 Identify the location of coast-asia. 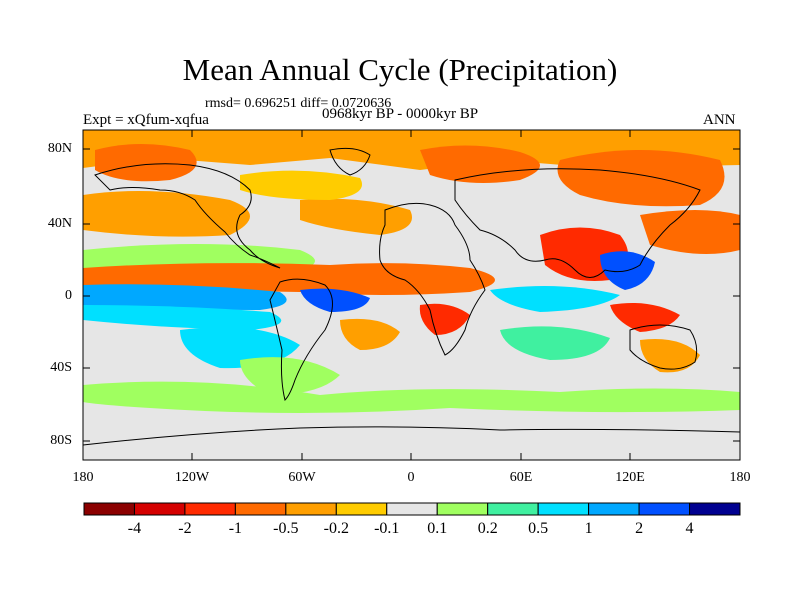
(577, 223).